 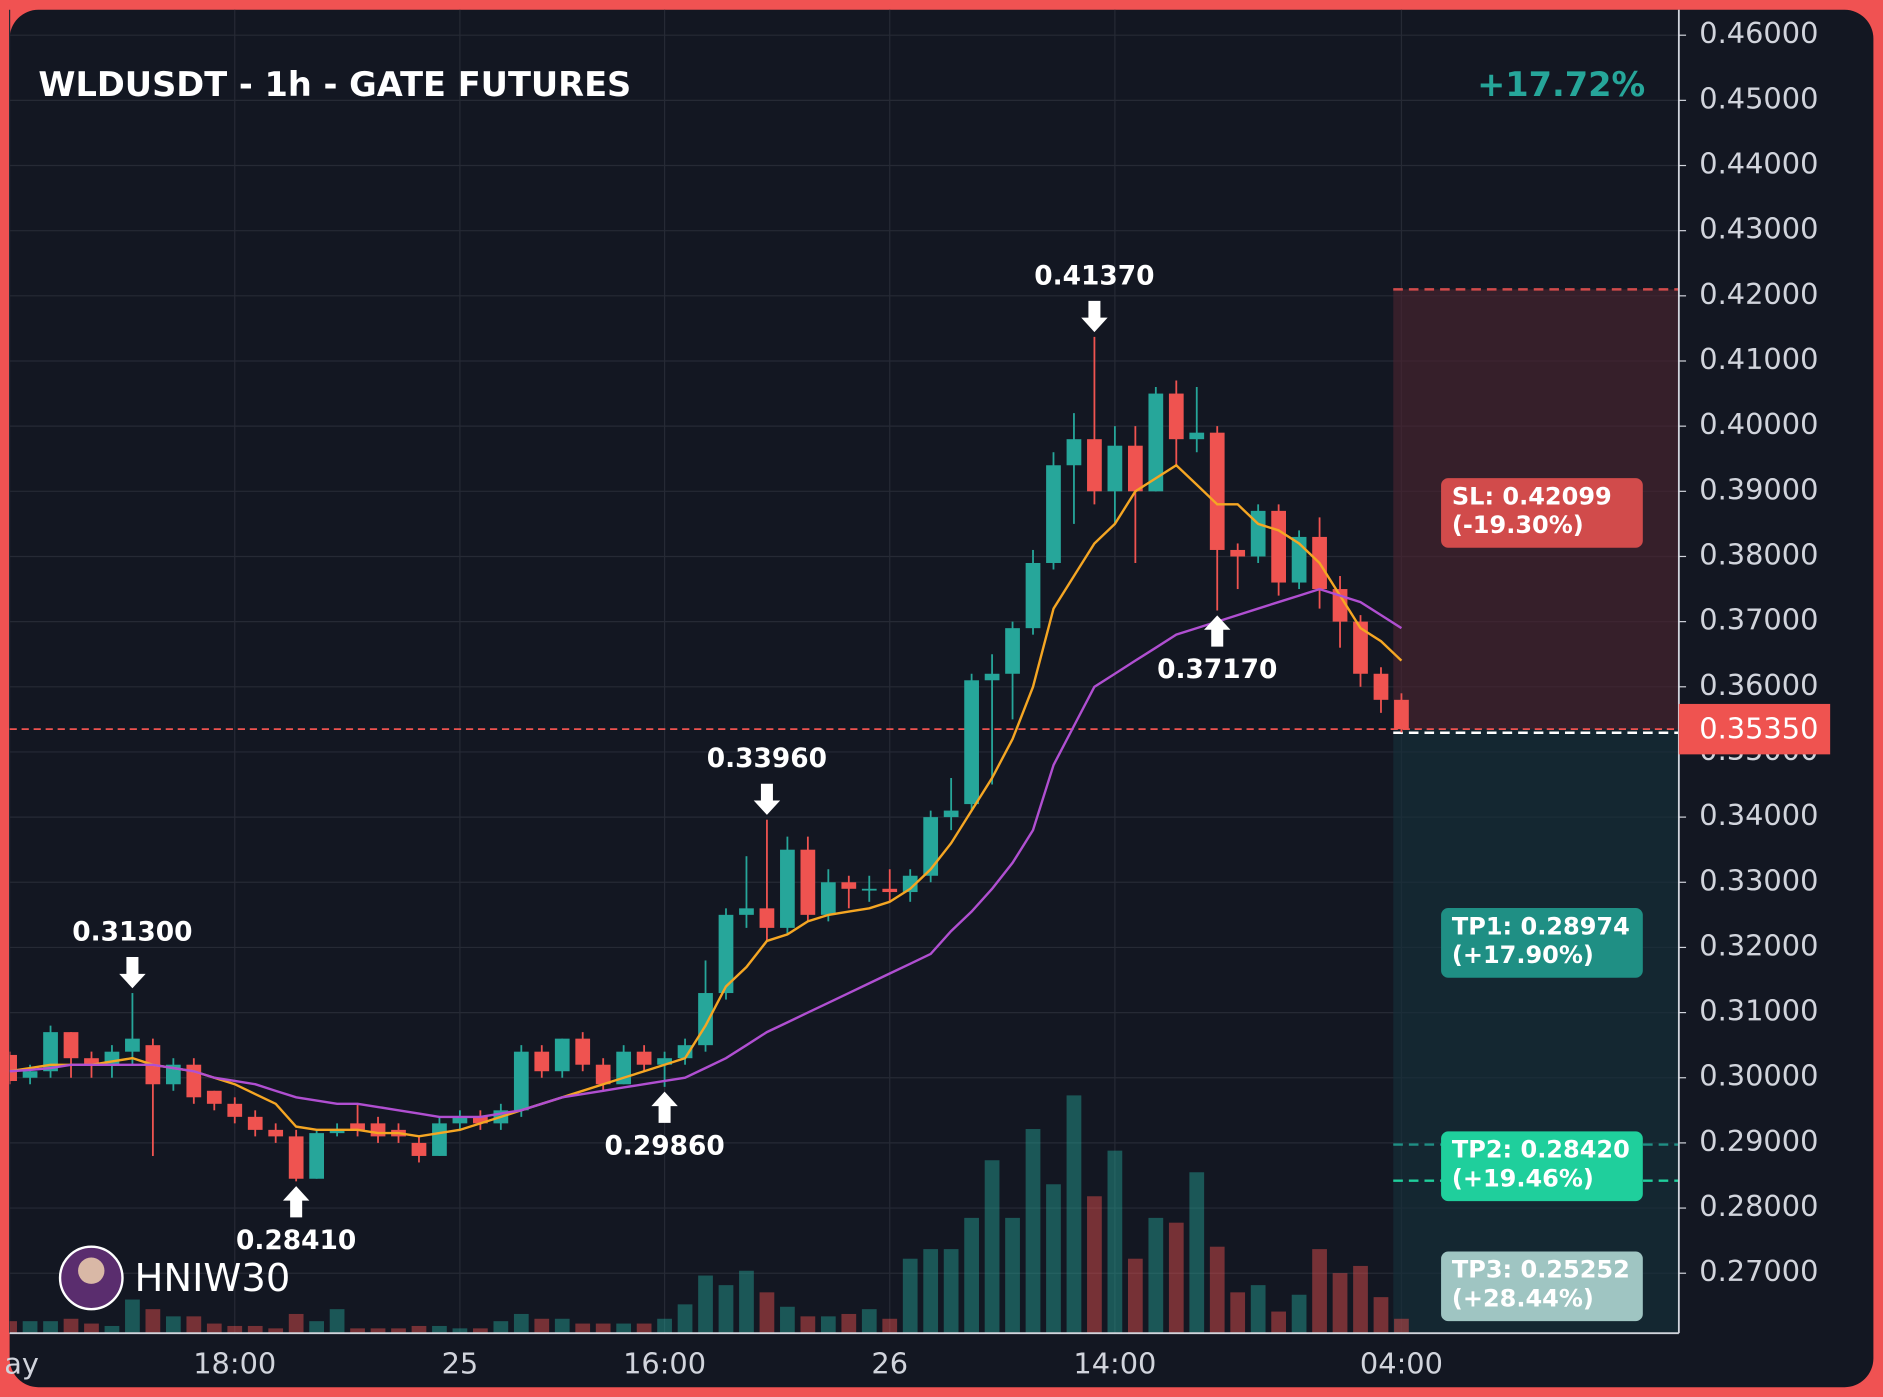 What do you see at coordinates (1758, 728) in the screenshot?
I see `price-tag-label: 0.35350` at bounding box center [1758, 728].